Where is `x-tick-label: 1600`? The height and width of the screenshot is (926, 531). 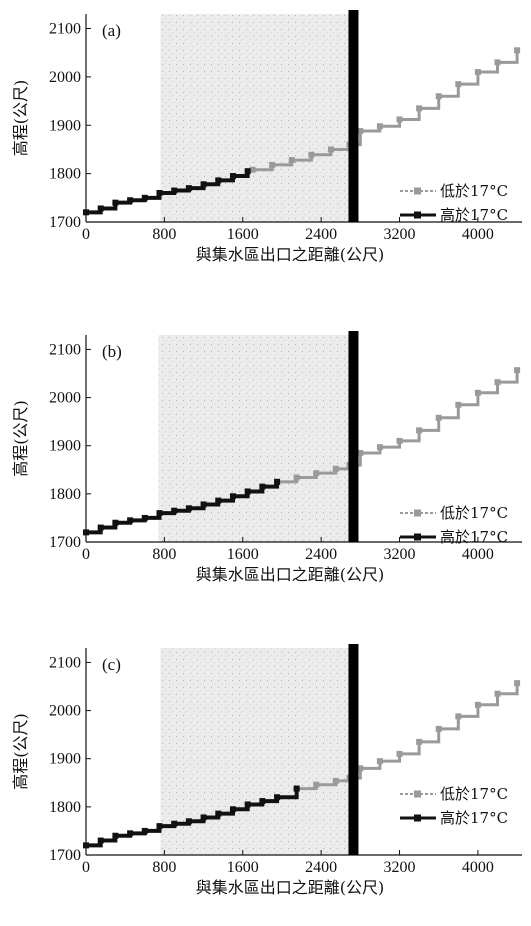
x-tick-label: 1600 is located at coordinates (243, 554).